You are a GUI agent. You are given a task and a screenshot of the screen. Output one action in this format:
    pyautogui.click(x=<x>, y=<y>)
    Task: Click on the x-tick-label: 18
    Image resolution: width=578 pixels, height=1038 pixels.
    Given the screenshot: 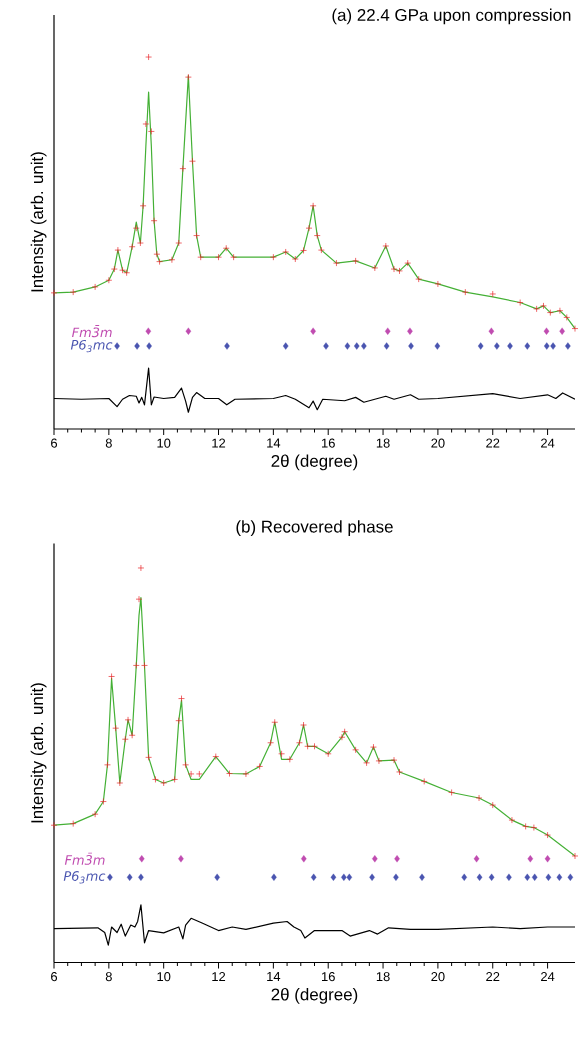 What is the action you would take?
    pyautogui.click(x=383, y=443)
    